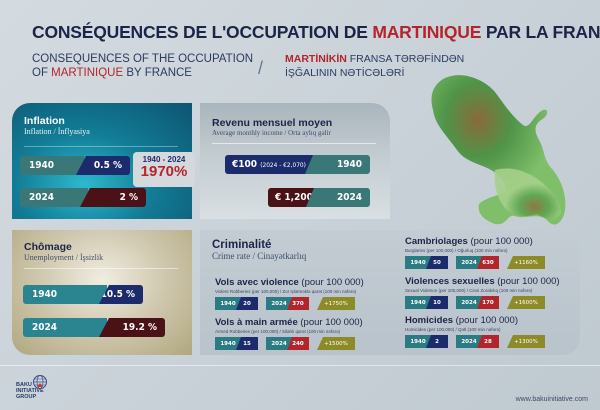 This screenshot has width=600, height=410. I want to click on crime-item-values: 1940 2 2024 28 +1300%, so click(475, 341).